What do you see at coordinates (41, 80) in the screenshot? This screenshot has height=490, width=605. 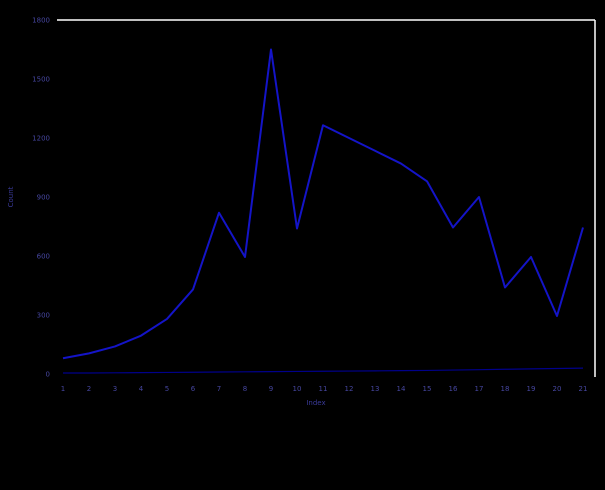 I see `y-axis-tick-label: 1500` at bounding box center [41, 80].